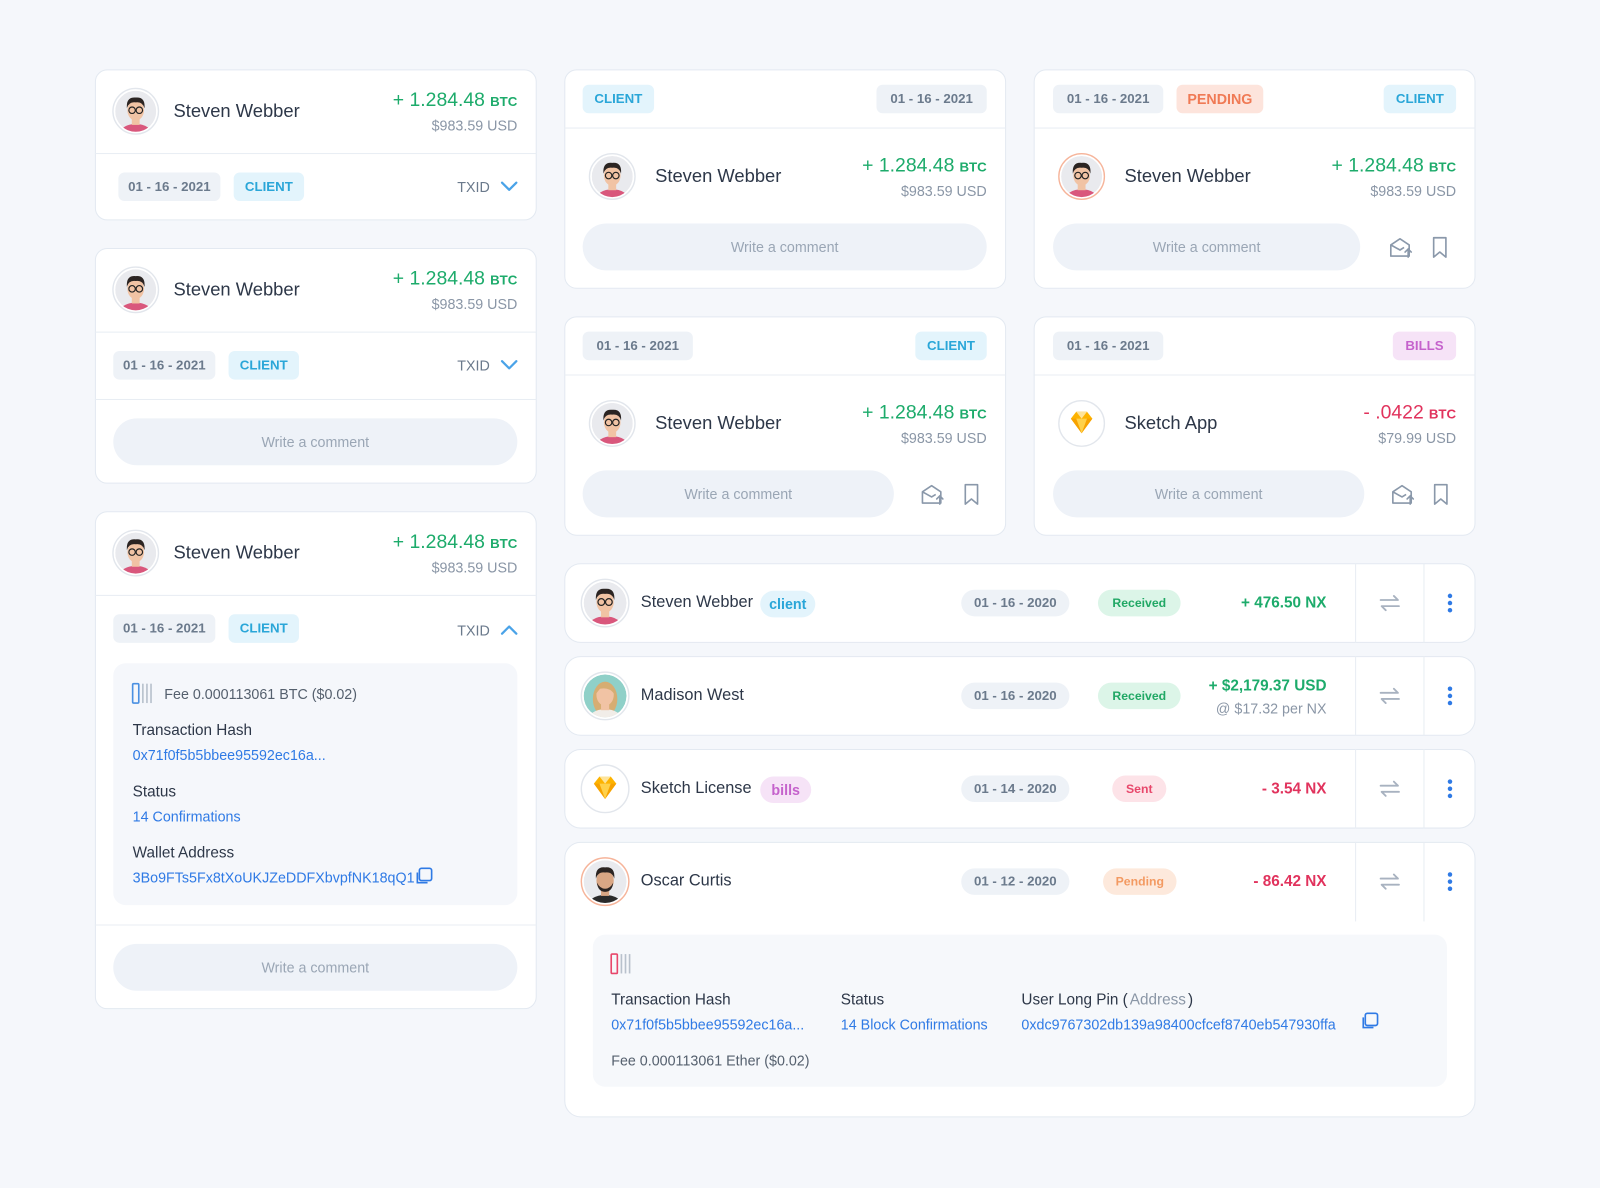 The height and width of the screenshot is (1188, 1600). I want to click on polyline-shape, so click(509, 186).